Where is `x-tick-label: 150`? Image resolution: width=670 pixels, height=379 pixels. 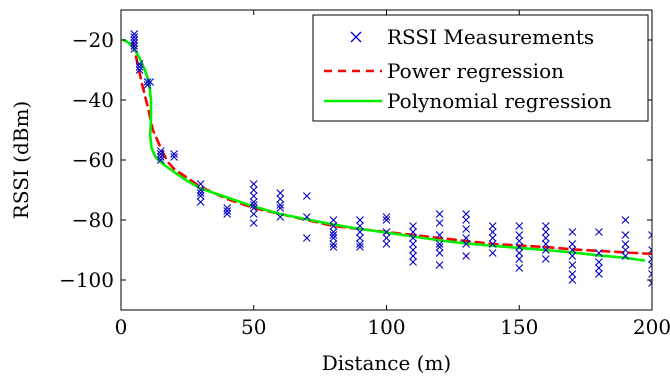 x-tick-label: 150 is located at coordinates (519, 327).